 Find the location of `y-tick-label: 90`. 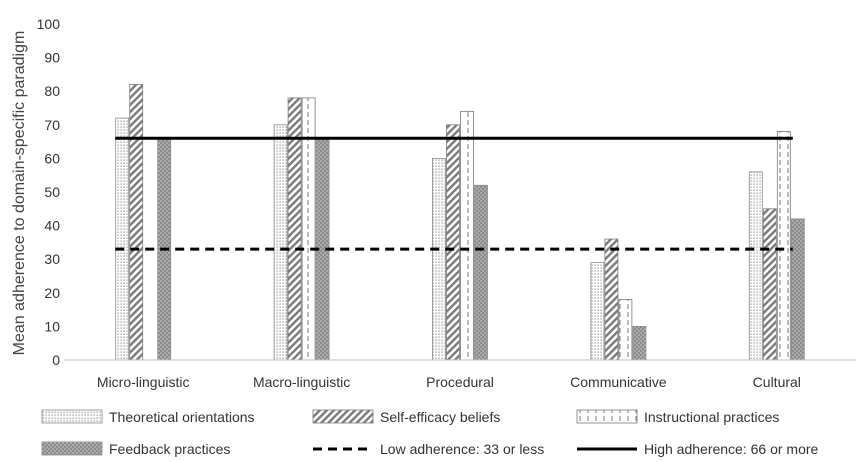

y-tick-label: 90 is located at coordinates (52, 58).